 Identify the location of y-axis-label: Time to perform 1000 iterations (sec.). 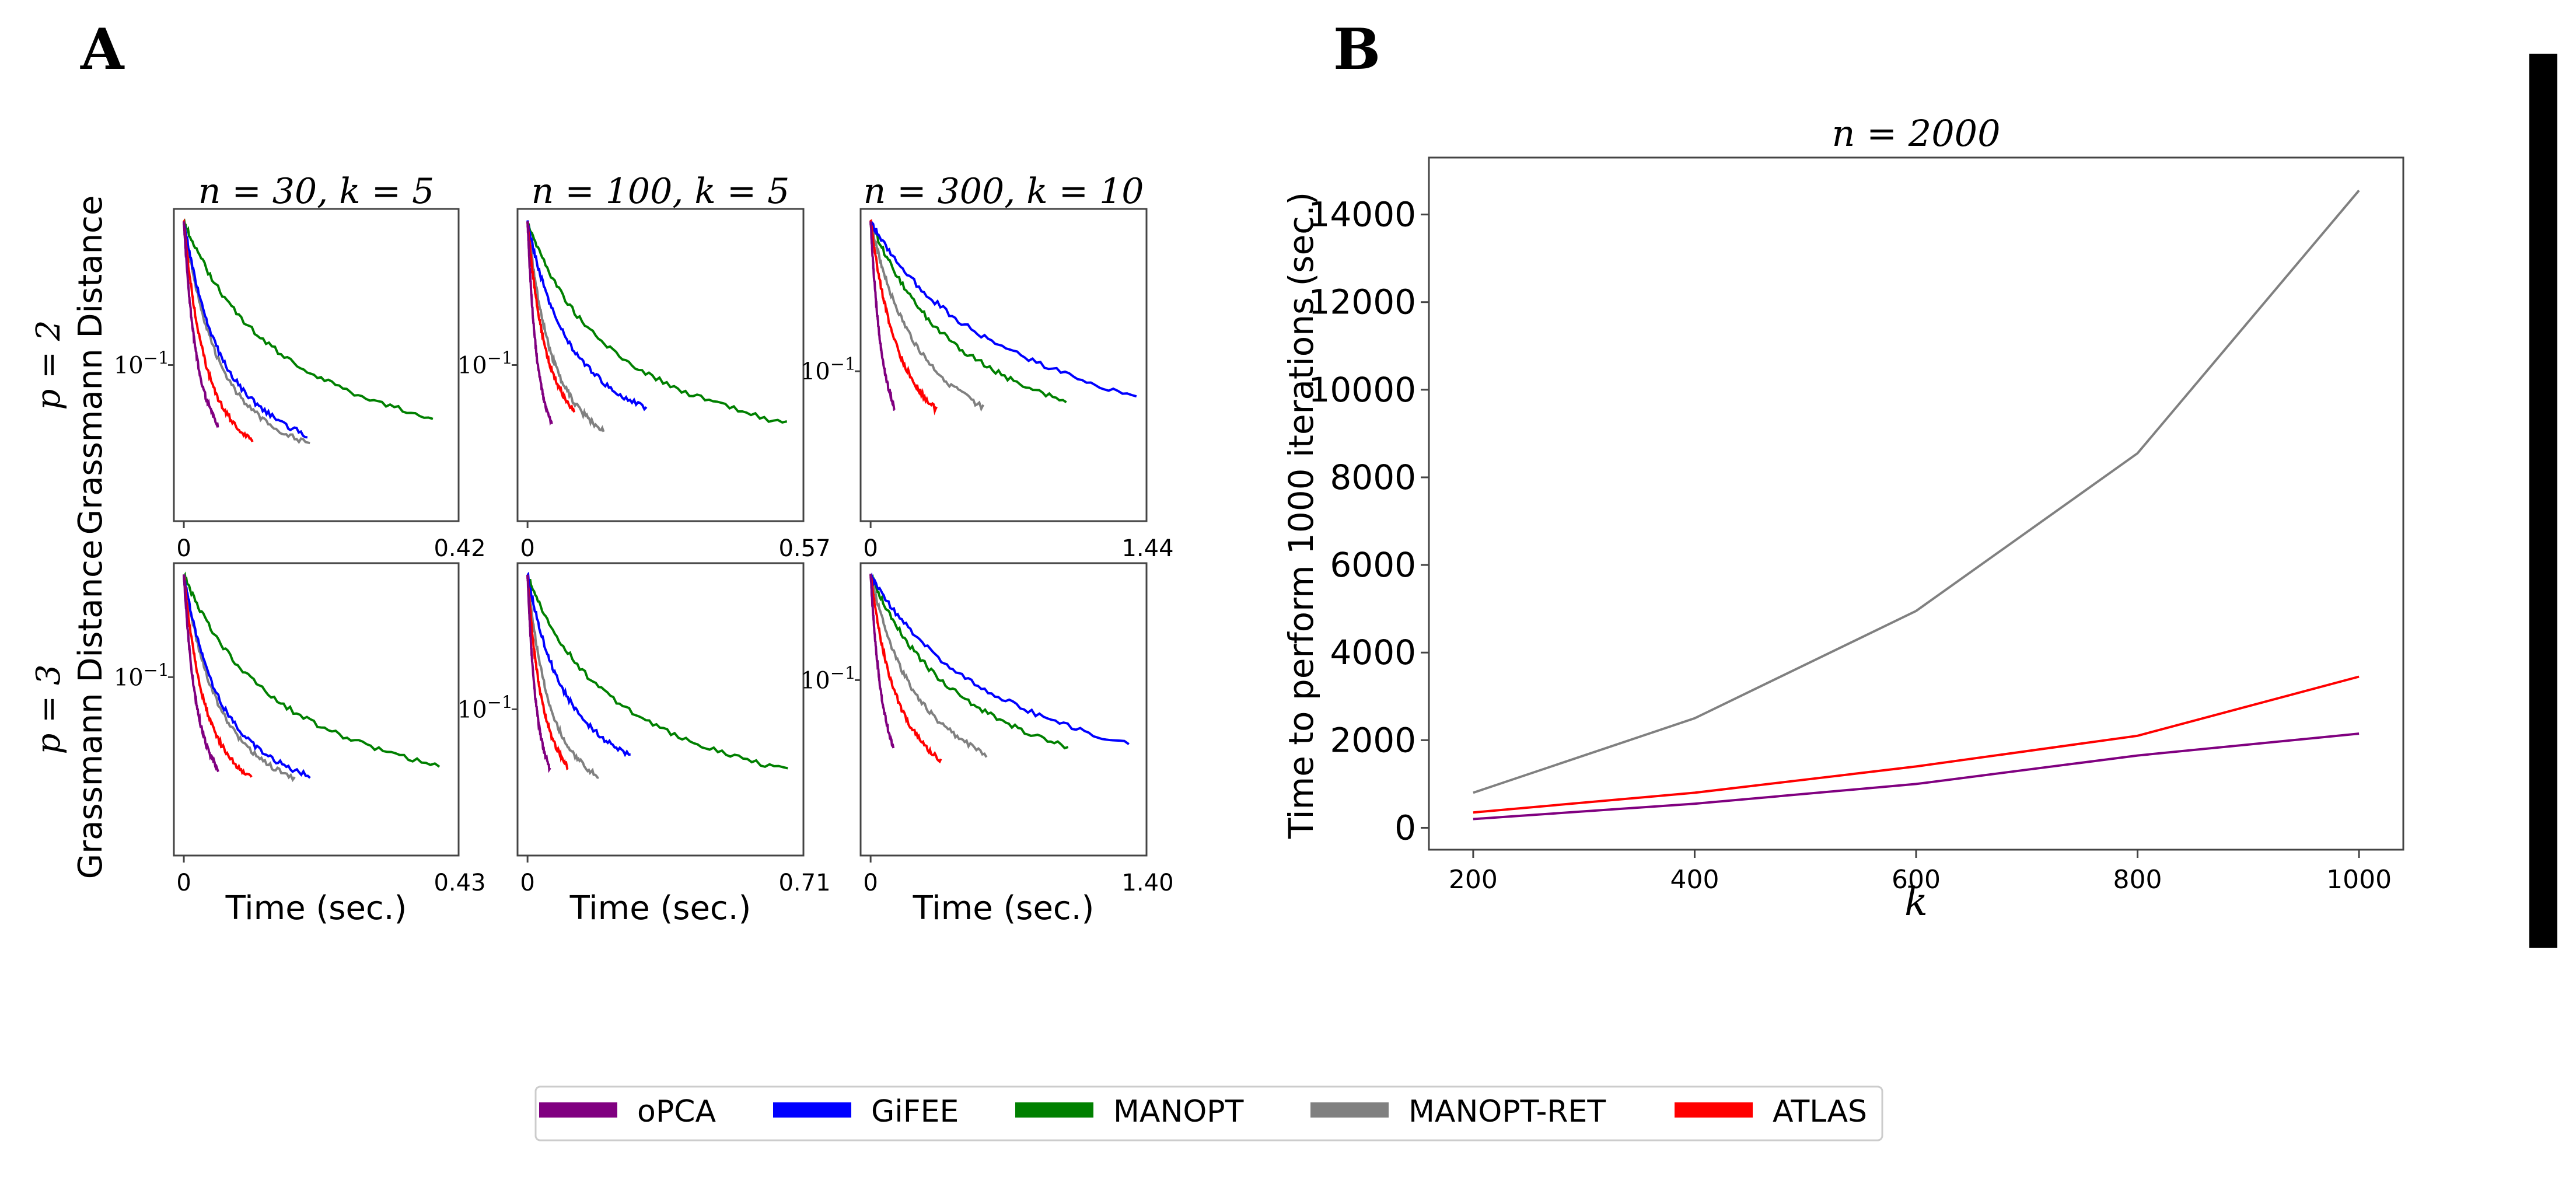
(1301, 515).